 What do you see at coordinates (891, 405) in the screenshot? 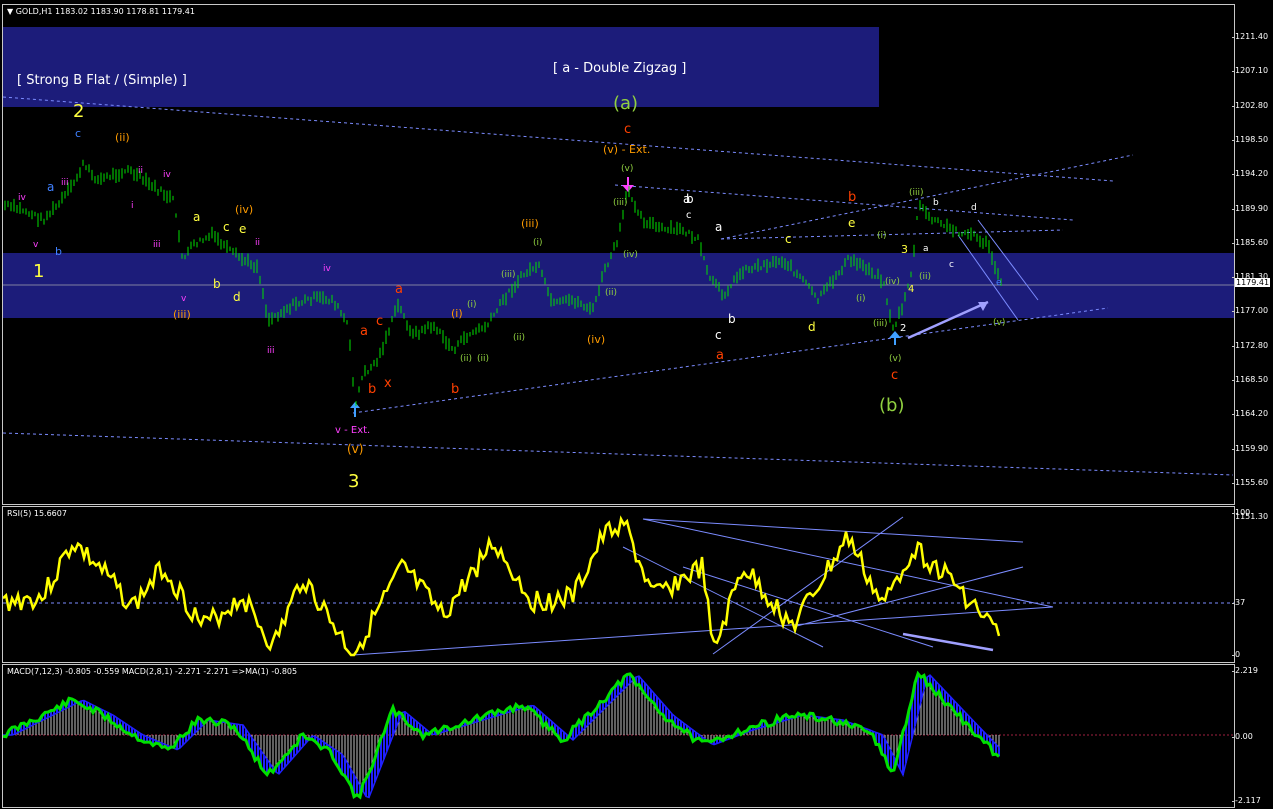
I see `wave-label-wb: (b)` at bounding box center [891, 405].